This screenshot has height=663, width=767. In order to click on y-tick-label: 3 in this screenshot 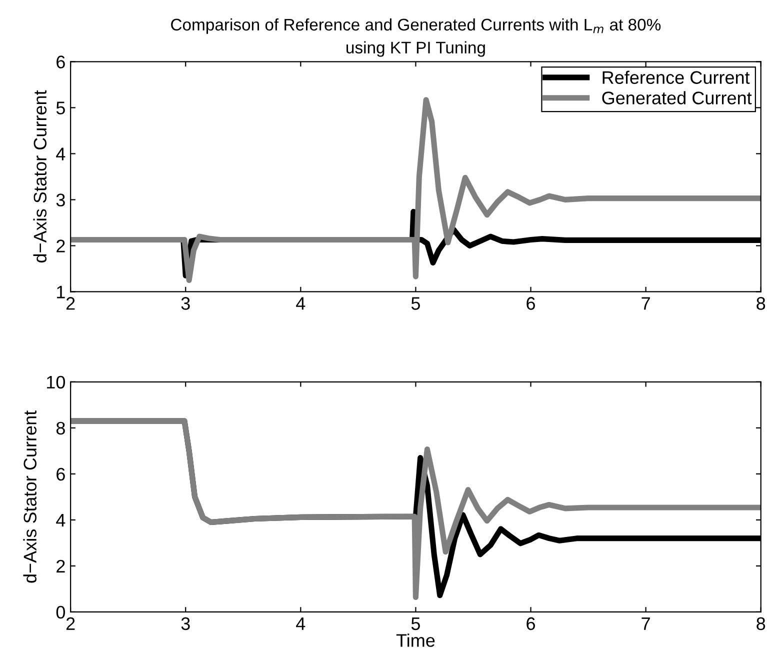, I will do `click(60, 200)`.